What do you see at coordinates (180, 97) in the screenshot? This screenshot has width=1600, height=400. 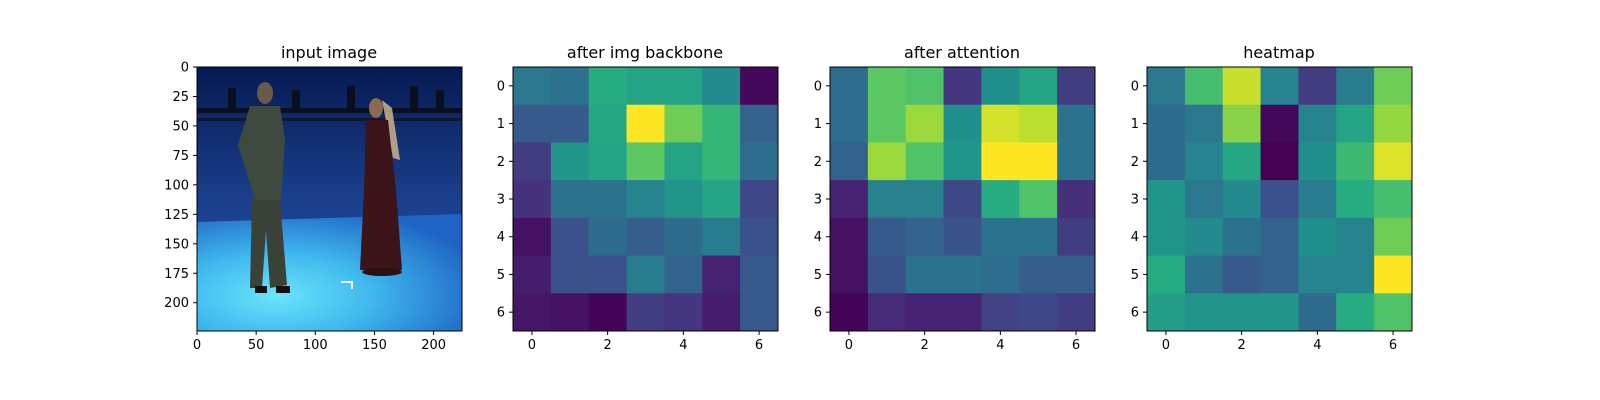 I see `y-tick-label: 25` at bounding box center [180, 97].